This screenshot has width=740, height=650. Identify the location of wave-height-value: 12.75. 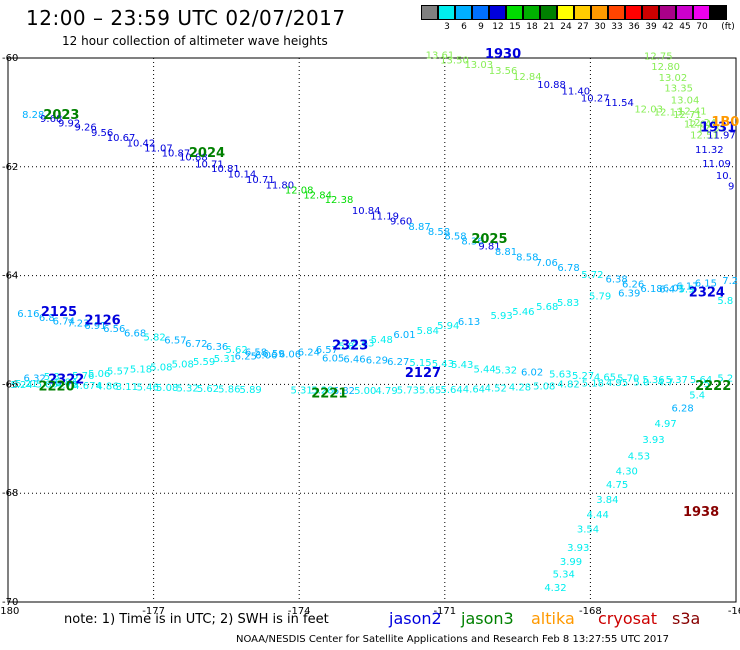
(658, 57).